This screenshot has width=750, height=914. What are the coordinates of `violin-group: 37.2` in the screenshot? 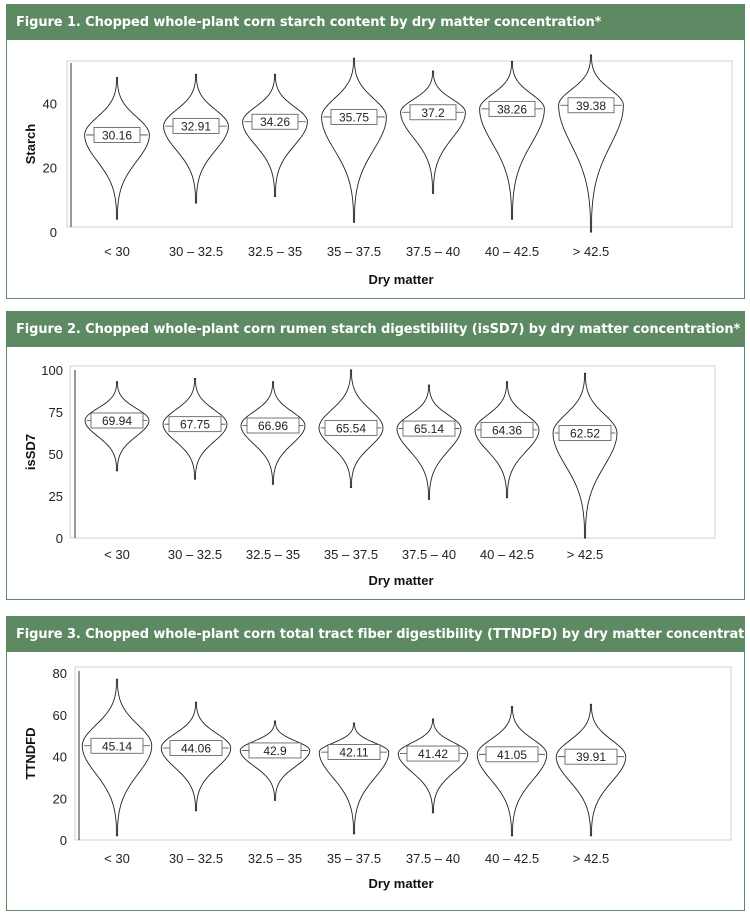 It's located at (433, 132).